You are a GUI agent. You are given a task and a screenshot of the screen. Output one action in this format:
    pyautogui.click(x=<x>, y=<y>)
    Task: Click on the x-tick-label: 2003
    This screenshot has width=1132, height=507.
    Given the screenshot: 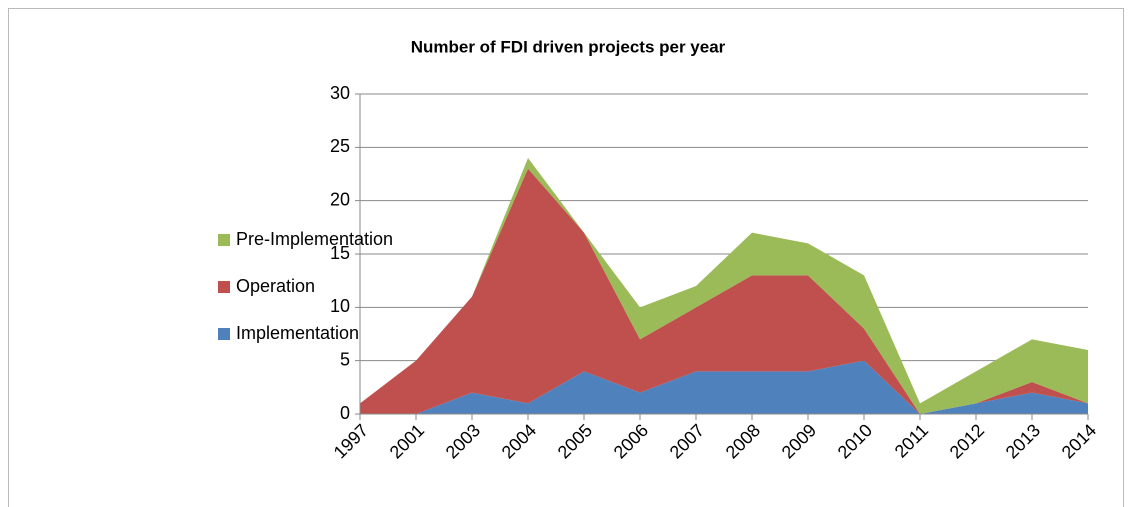 What is the action you would take?
    pyautogui.click(x=463, y=441)
    